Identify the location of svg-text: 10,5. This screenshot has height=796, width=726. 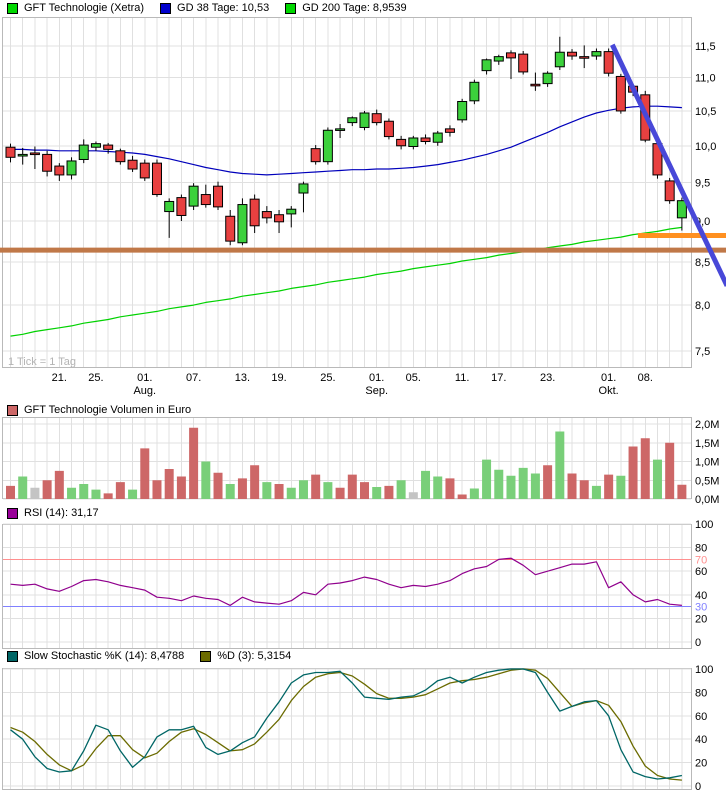
(705, 112).